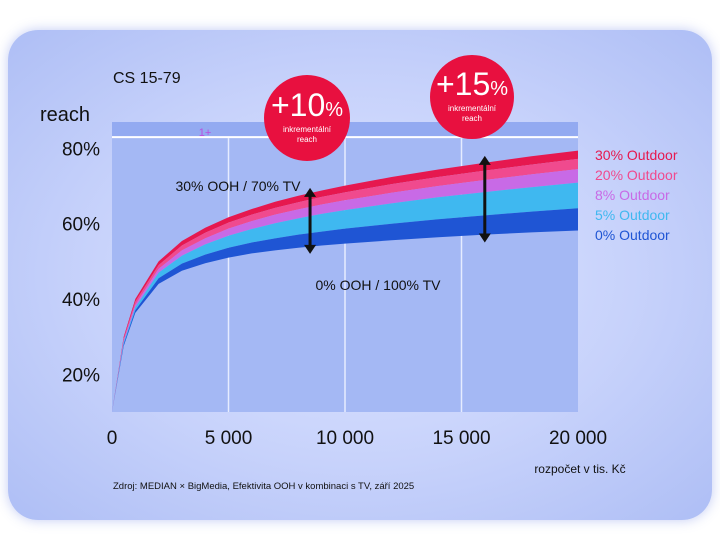 This screenshot has width=720, height=550. Describe the element at coordinates (636, 175) in the screenshot. I see `legend-entry: 20% Outdoor` at that location.